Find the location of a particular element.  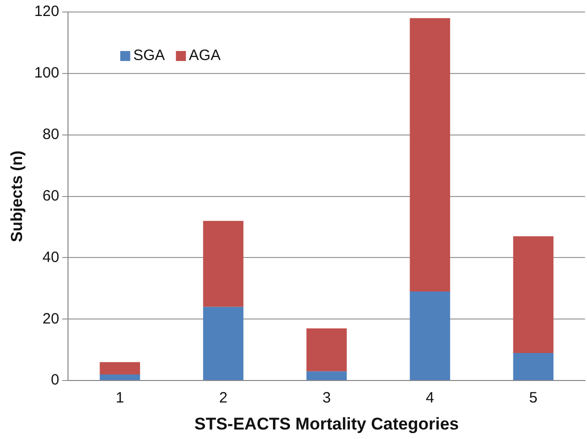

x-axis-title: STS-EACTS Mortality Categories is located at coordinates (326, 424).